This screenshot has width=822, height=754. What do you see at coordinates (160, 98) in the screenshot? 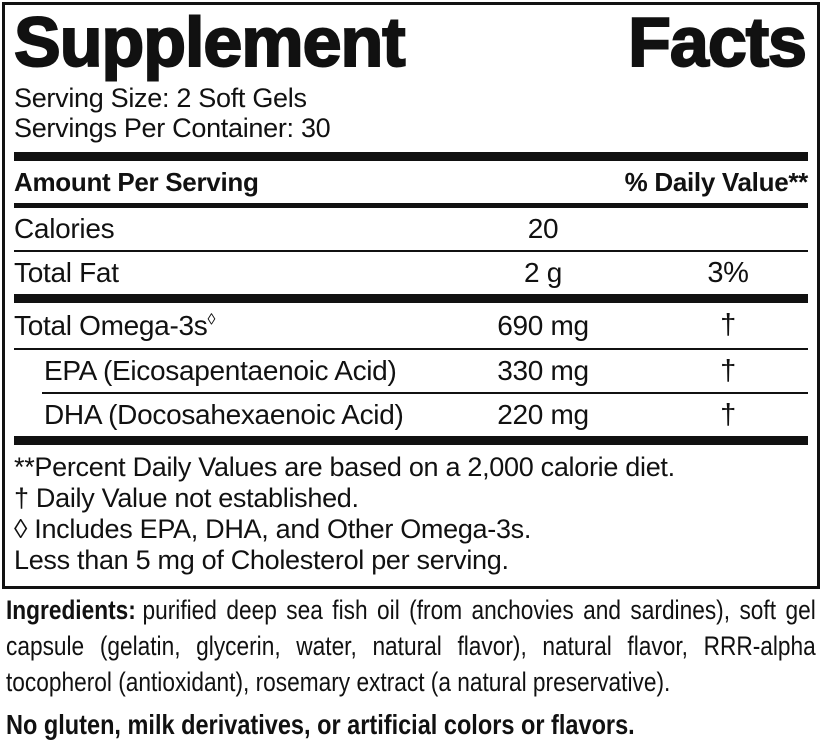
I see `serving-size-text: Serving Size: 2 Soft Gels` at bounding box center [160, 98].